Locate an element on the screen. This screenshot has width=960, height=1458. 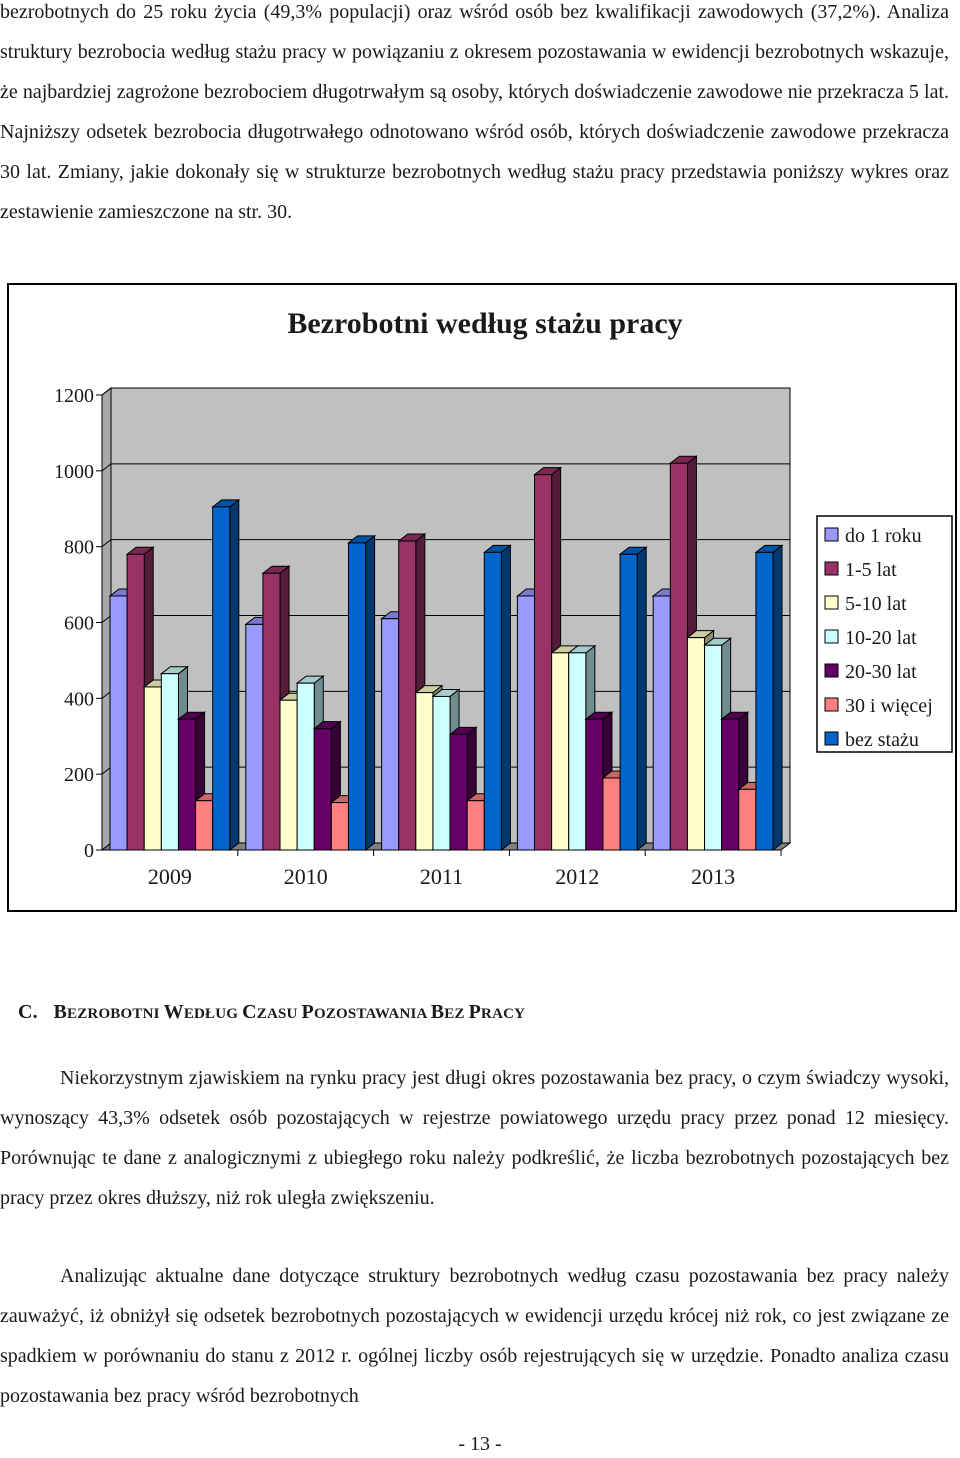
y-tick-label: 1000 is located at coordinates (74, 472).